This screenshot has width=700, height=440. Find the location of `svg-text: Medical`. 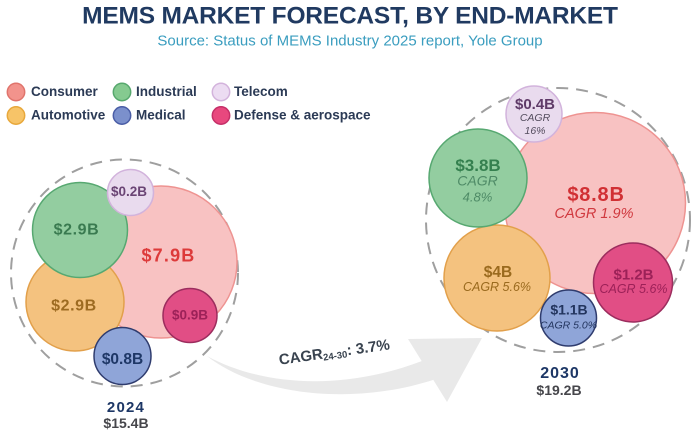

svg-text: Medical is located at coordinates (161, 115).